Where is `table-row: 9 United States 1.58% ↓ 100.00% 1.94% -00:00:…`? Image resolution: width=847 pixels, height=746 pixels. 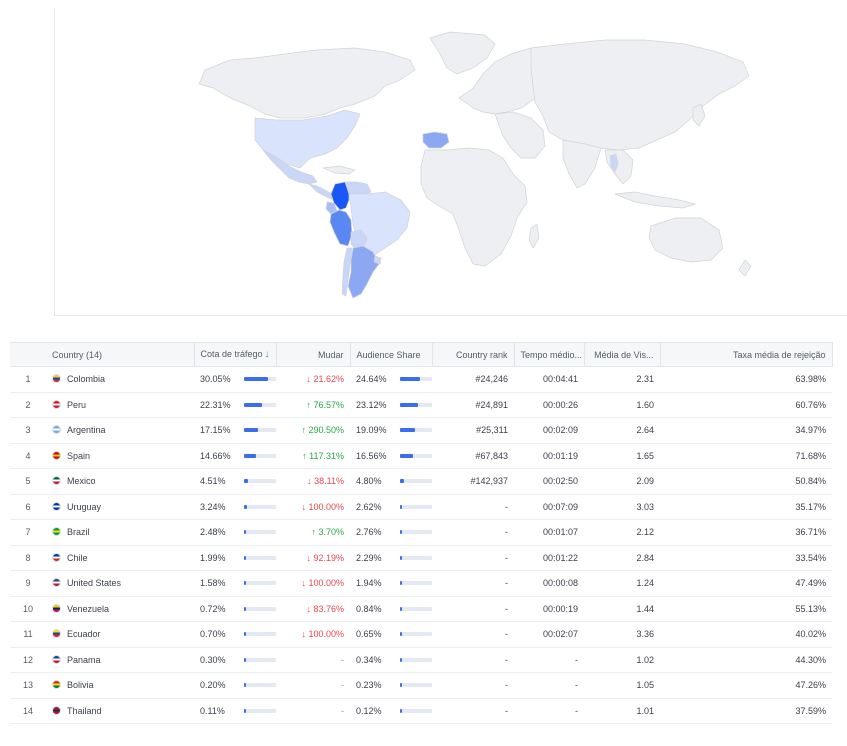 table-row: 9 United States 1.58% ↓ 100.00% 1.94% -00:00:… is located at coordinates (421, 583).